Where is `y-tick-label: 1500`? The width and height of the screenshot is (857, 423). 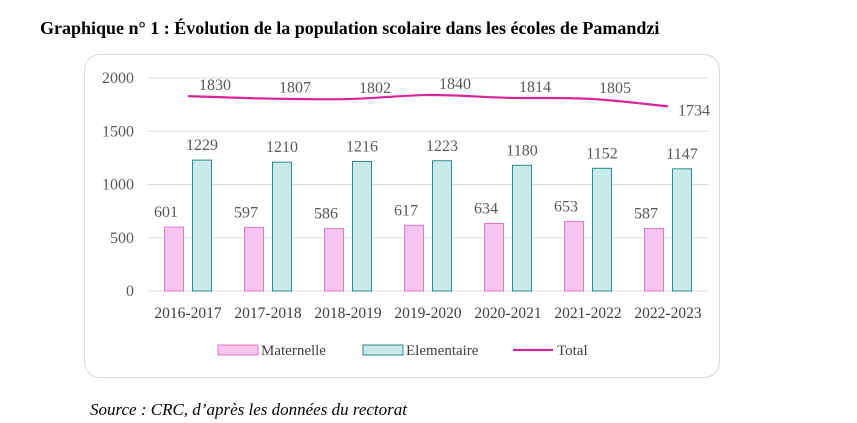
y-tick-label: 1500 is located at coordinates (118, 131).